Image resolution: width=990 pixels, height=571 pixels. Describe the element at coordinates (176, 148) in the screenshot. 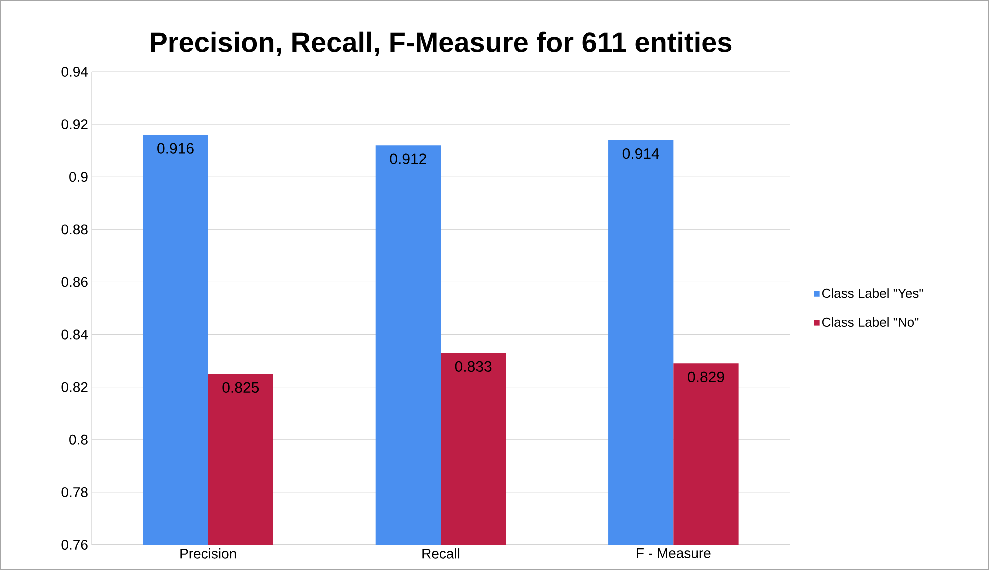

I see `data-label: 0.916` at that location.